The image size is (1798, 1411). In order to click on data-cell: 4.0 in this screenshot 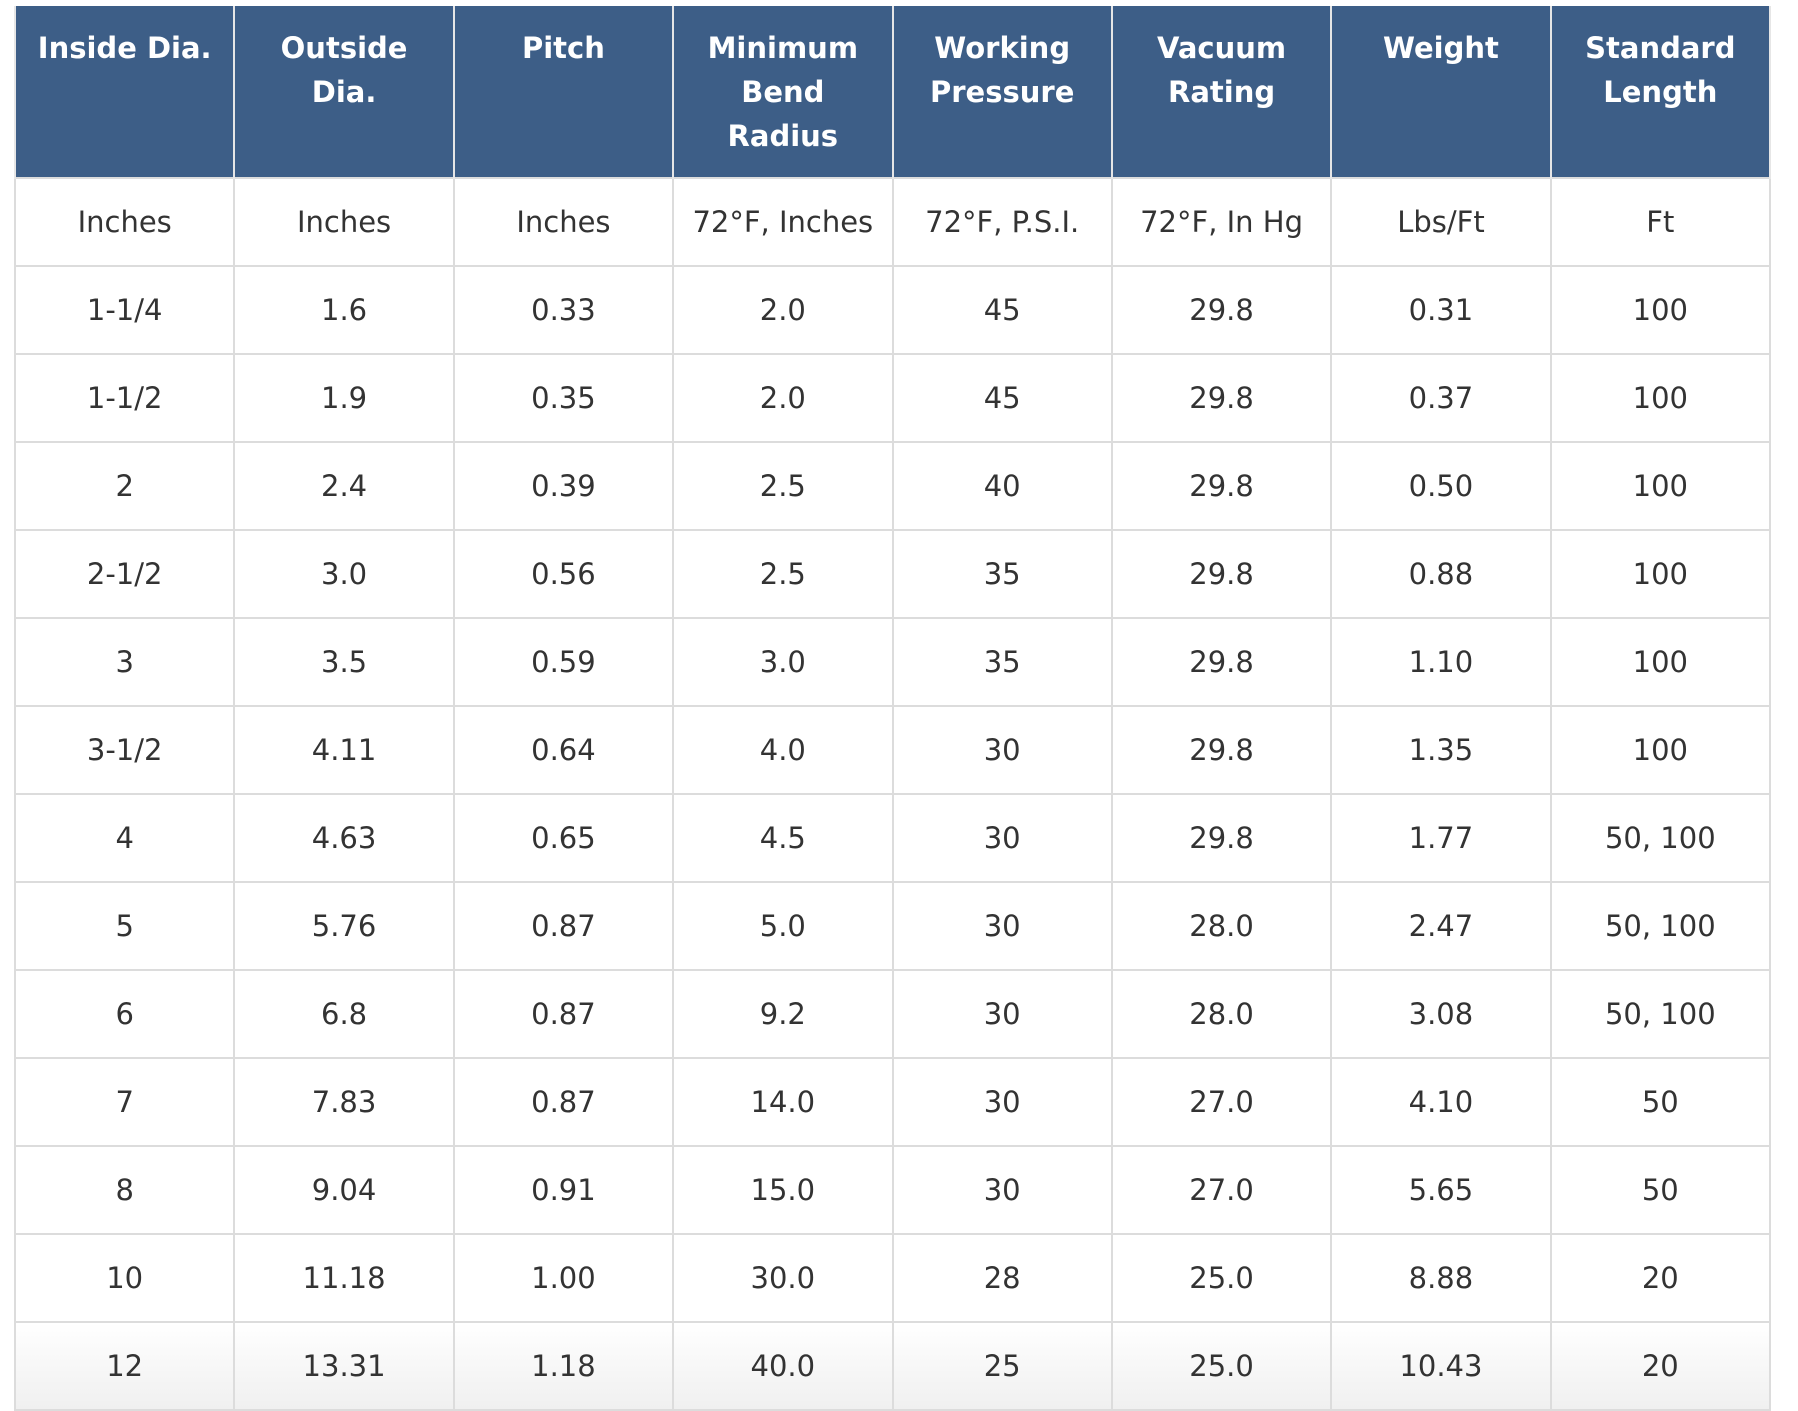, I will do `click(783, 750)`.